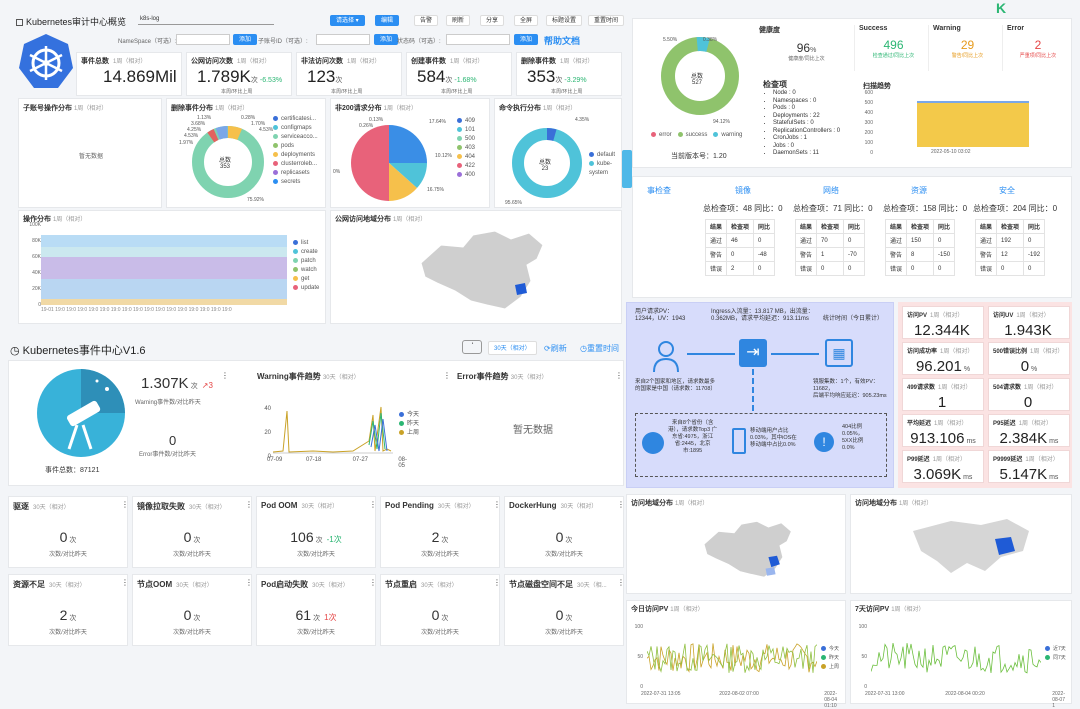 This screenshot has height=709, width=1080. What do you see at coordinates (512, 348) in the screenshot?
I see `range-selector: 30天（相对）` at bounding box center [512, 348].